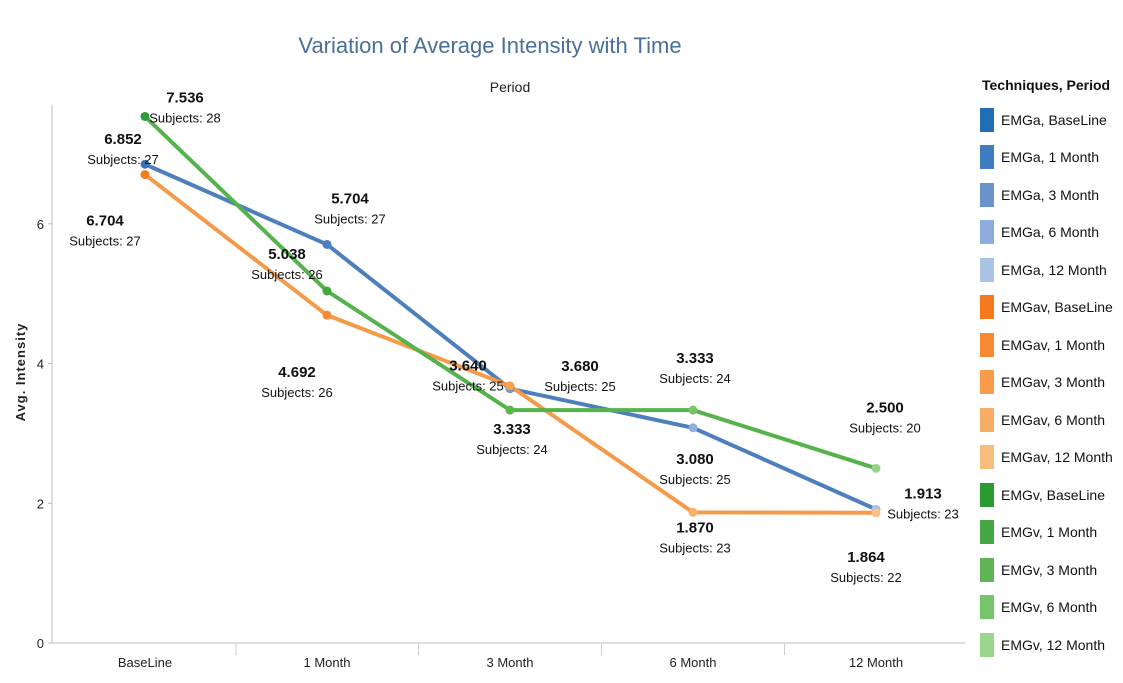 This screenshot has height=683, width=1123. Describe the element at coordinates (1054, 269) in the screenshot. I see `legend-label: EMGa, 12 Month` at that location.